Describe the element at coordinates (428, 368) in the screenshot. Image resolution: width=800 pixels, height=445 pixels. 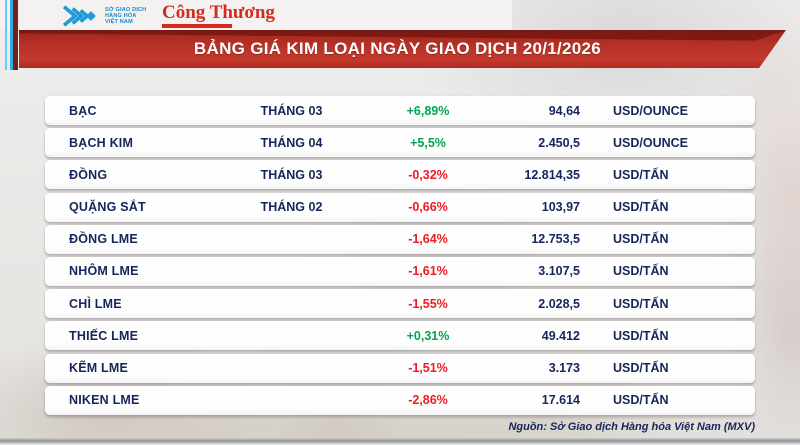
I see `percent-change: -1,51%` at that location.